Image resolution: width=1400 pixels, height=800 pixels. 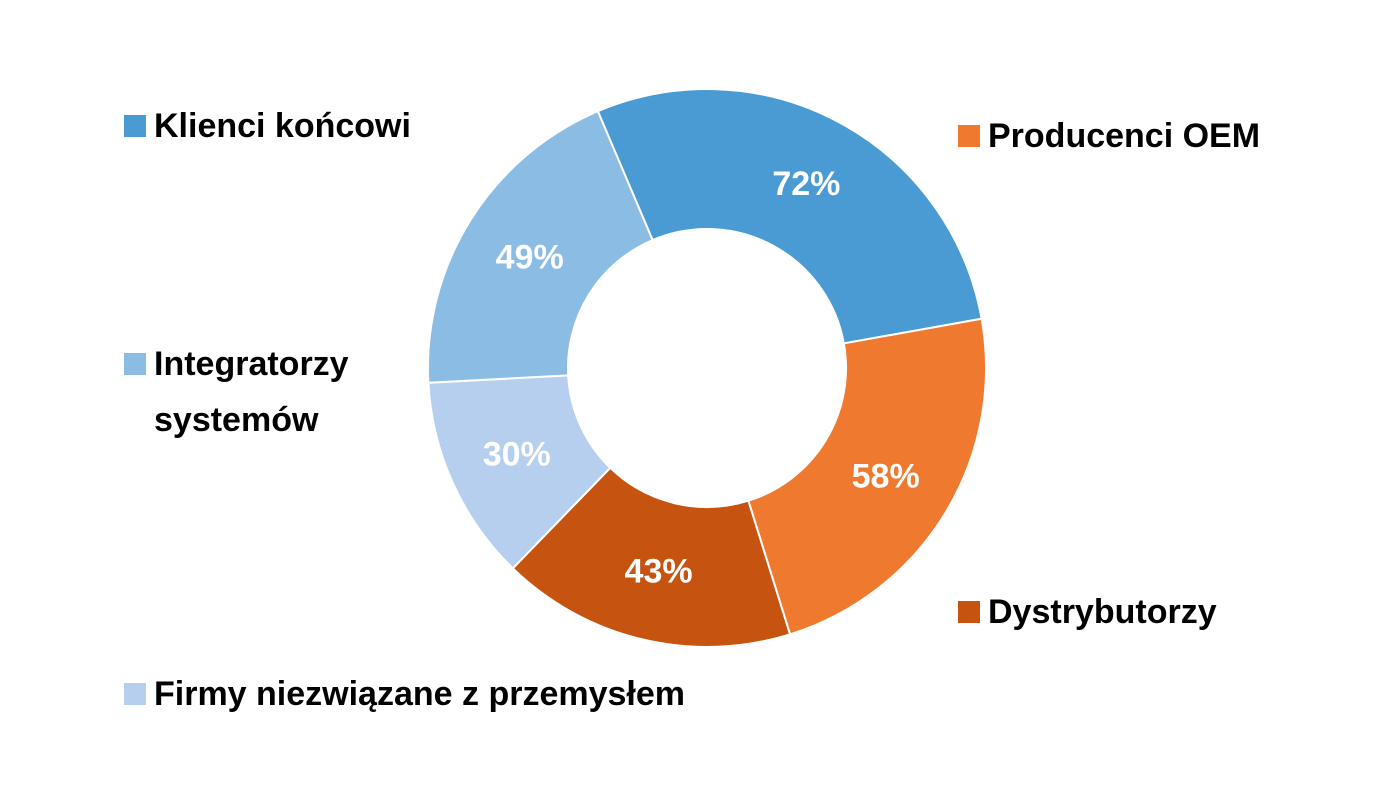 What do you see at coordinates (659, 571) in the screenshot?
I see `data-label-2: 43%` at bounding box center [659, 571].